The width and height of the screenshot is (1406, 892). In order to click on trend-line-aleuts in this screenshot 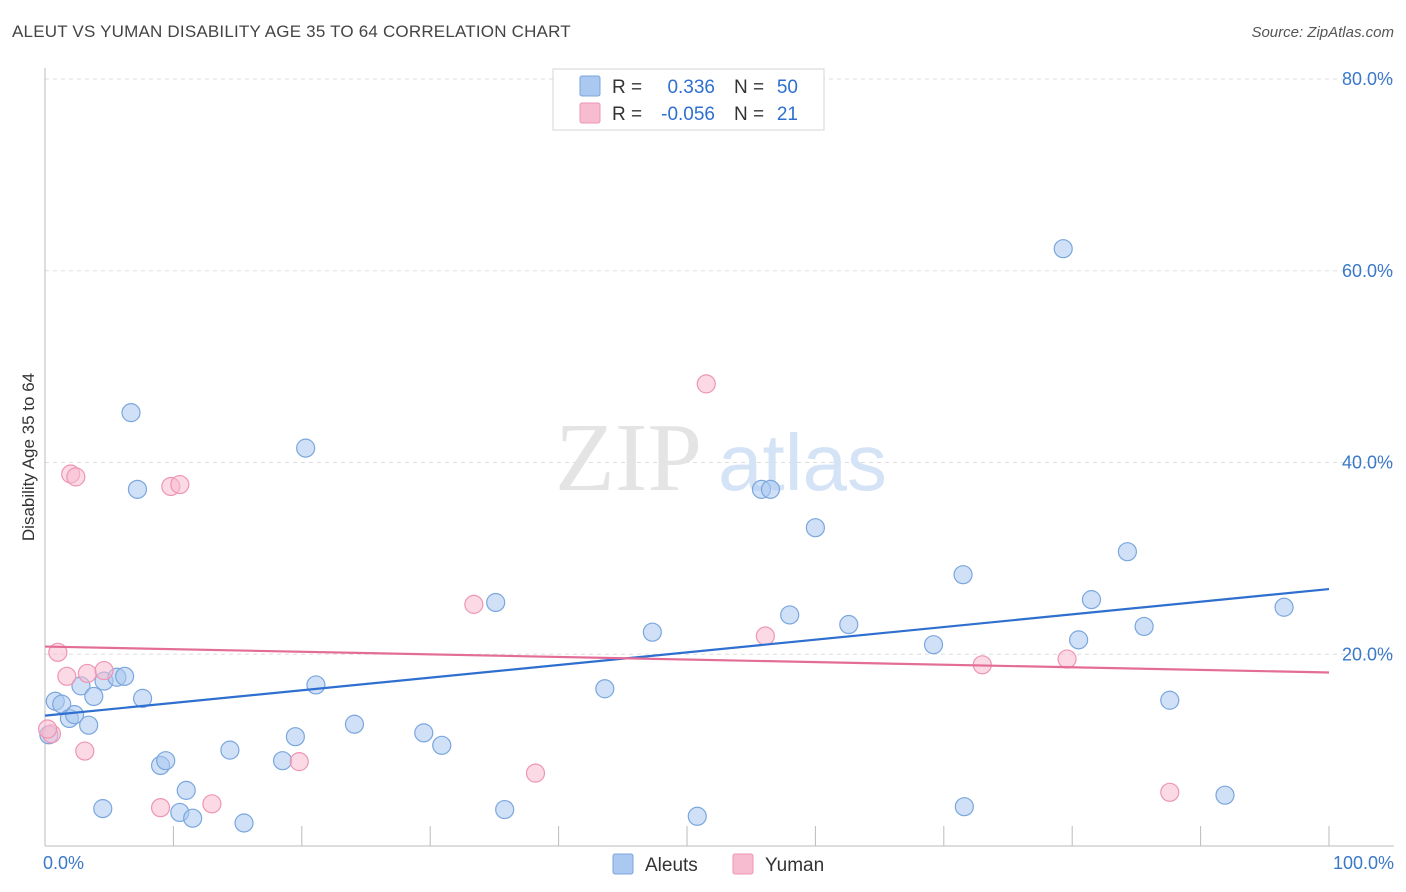, I will do `click(687, 652)`.